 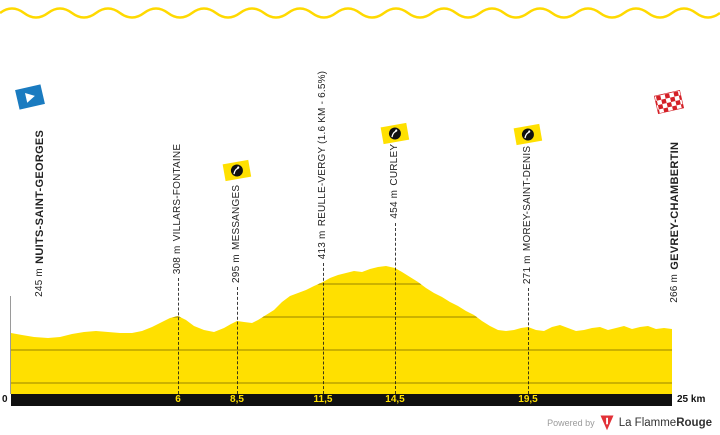 I want to click on finish-label: 266 m GEVREY-CHAMBERTIN, so click(x=675, y=222).